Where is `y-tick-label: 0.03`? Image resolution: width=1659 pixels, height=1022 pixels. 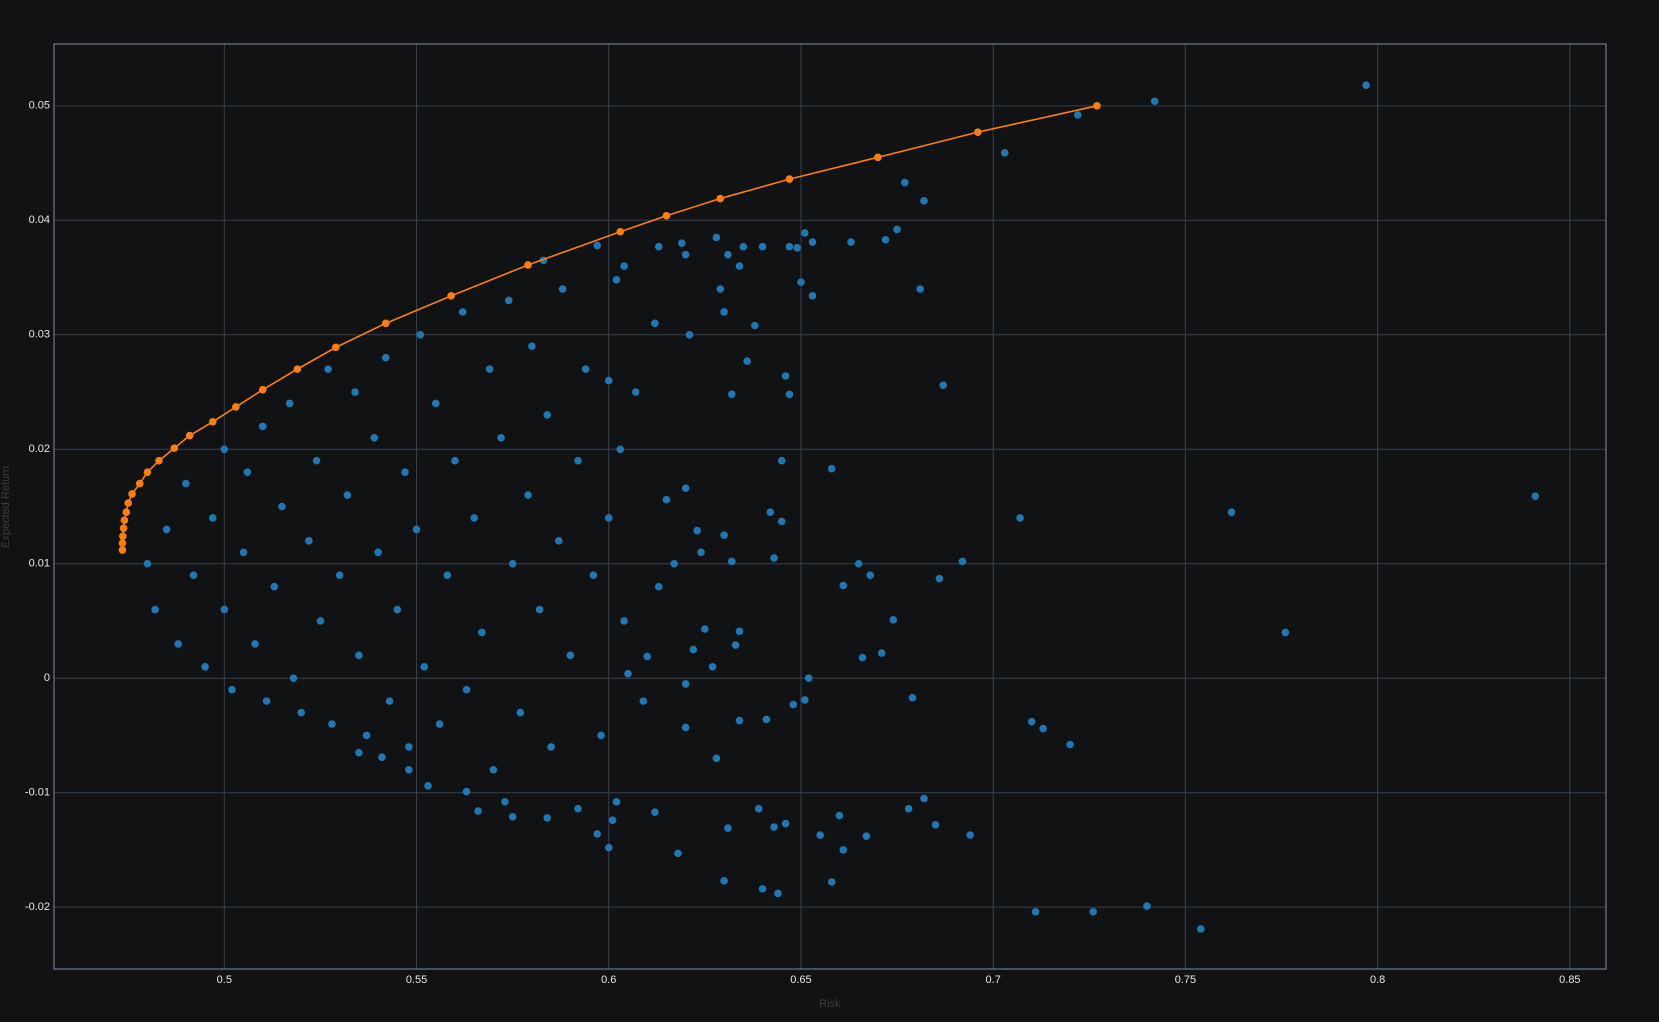
y-tick-label: 0.03 is located at coordinates (39, 335).